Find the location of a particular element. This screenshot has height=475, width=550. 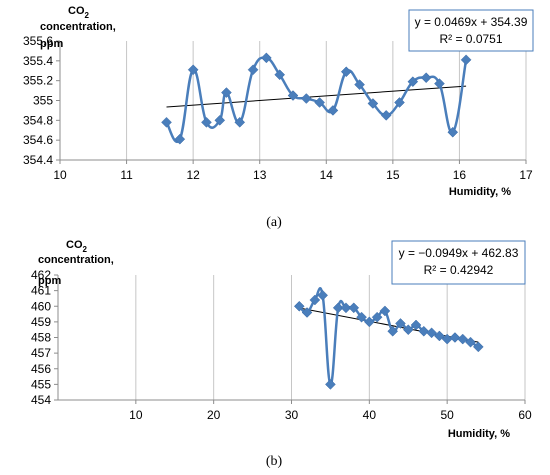

x-tick-label: 11 is located at coordinates (126, 175).